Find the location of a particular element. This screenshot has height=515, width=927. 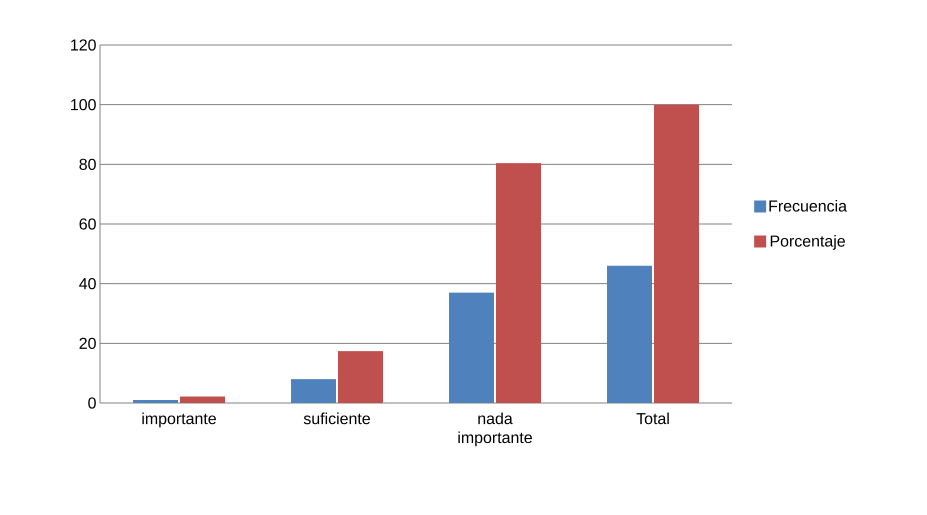

x-tick-label: importante is located at coordinates (179, 420).